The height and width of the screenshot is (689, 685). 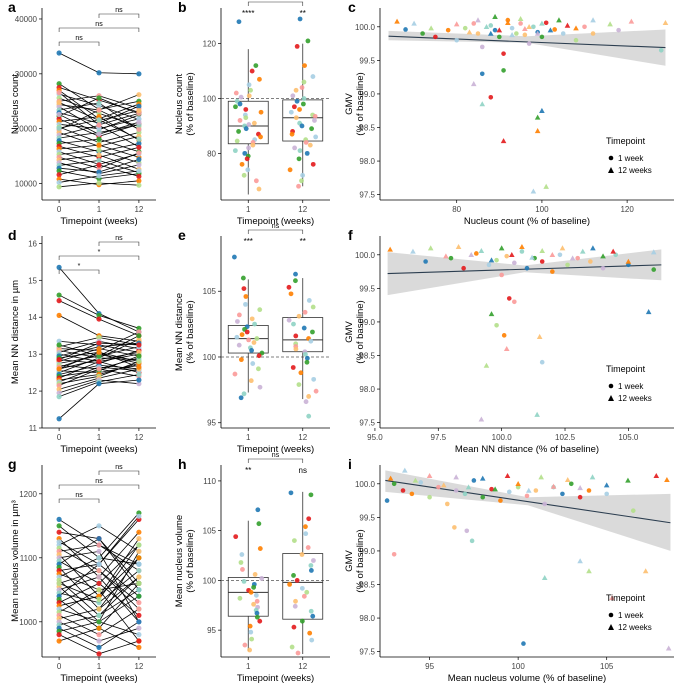 What do you see at coordinates (190, 103) in the screenshot?
I see `y-axis-label: (% of baseline)` at bounding box center [190, 103].